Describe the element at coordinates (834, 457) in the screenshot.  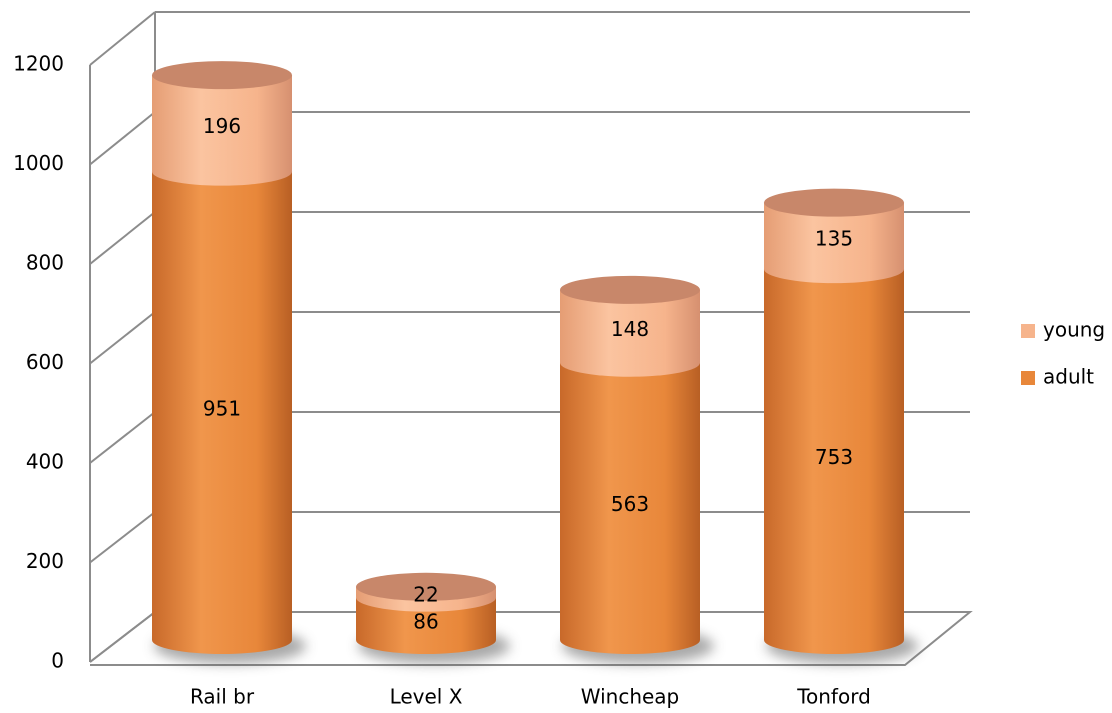
I see `data-label: 753` at that location.